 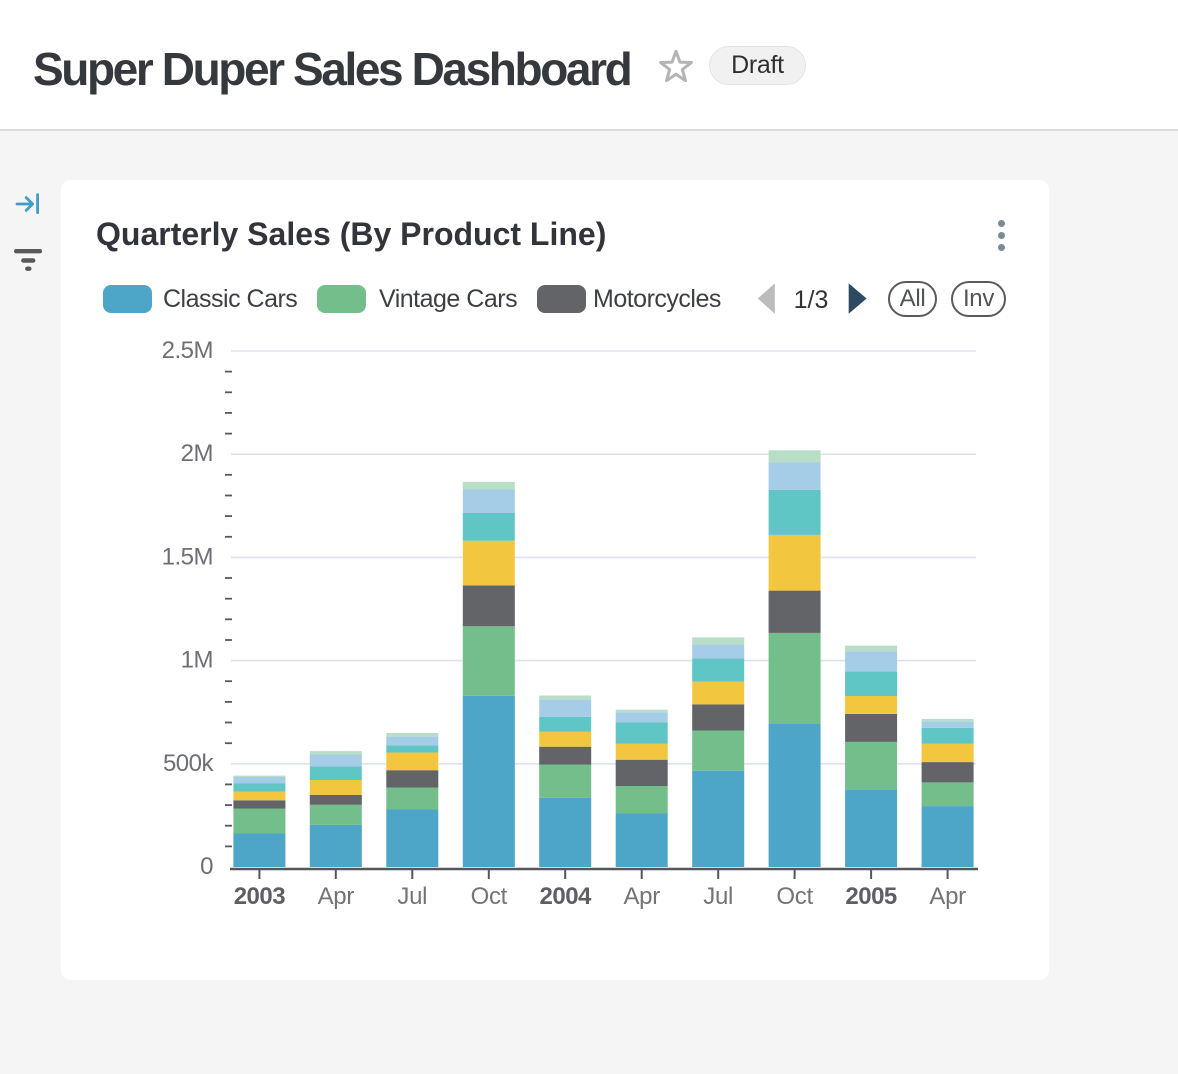 I want to click on svg-text: 500k, so click(x=189, y=763).